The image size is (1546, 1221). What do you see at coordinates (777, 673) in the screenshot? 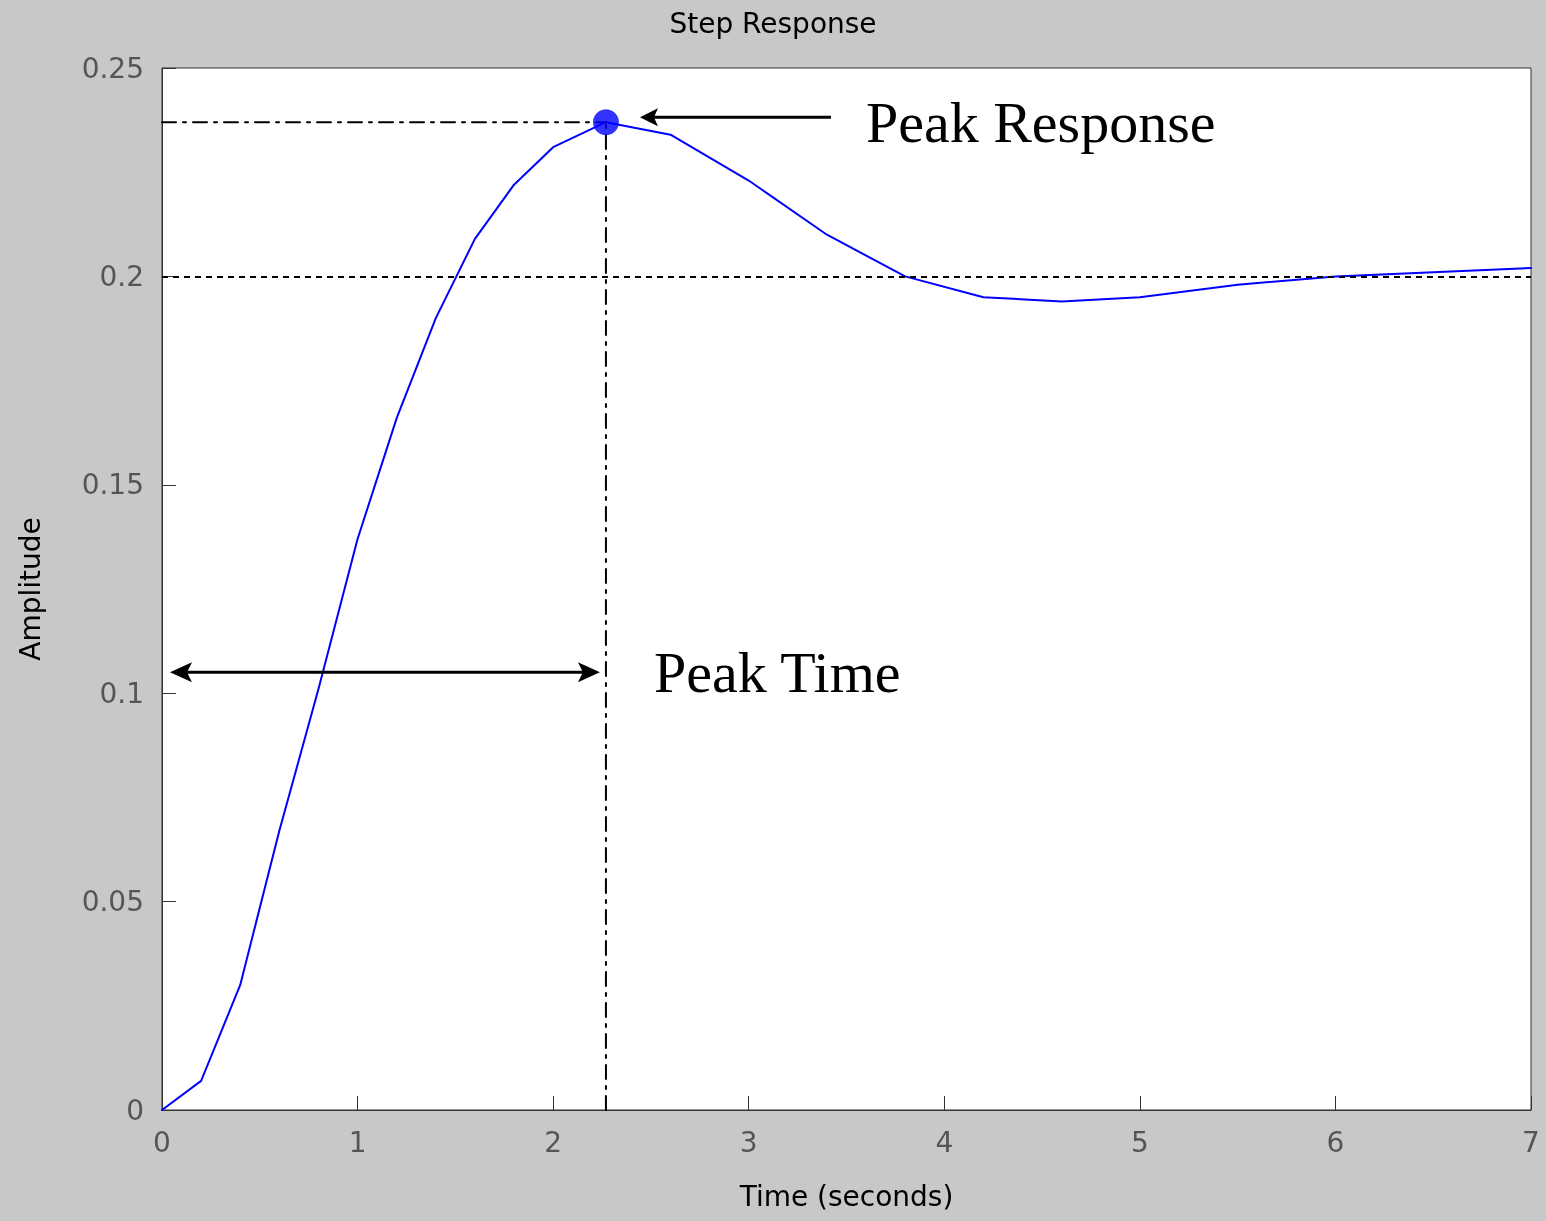
I see `annotation: Peak Time` at bounding box center [777, 673].